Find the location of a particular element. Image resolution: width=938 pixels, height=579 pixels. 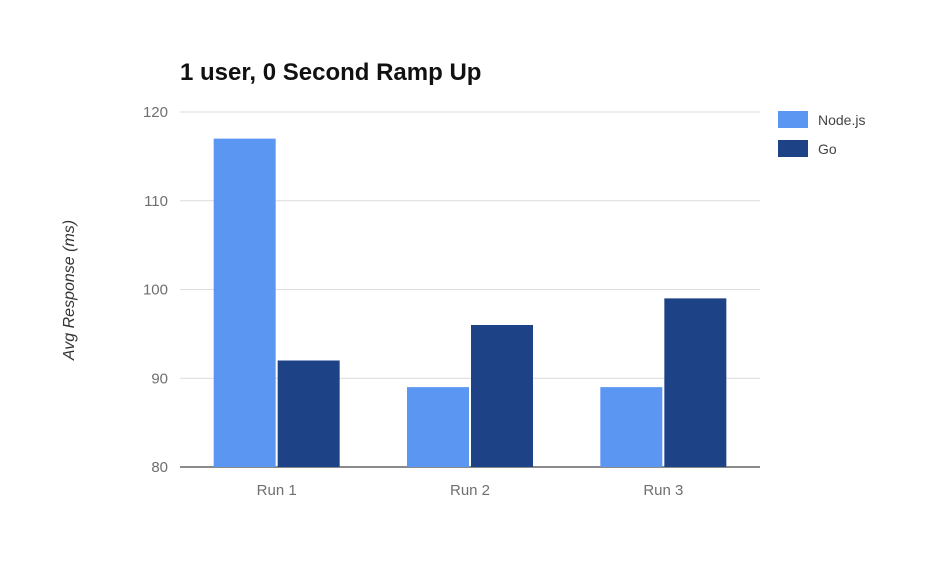

x-tick-labels: Run 1 Run 2 Run 3 is located at coordinates (470, 490).